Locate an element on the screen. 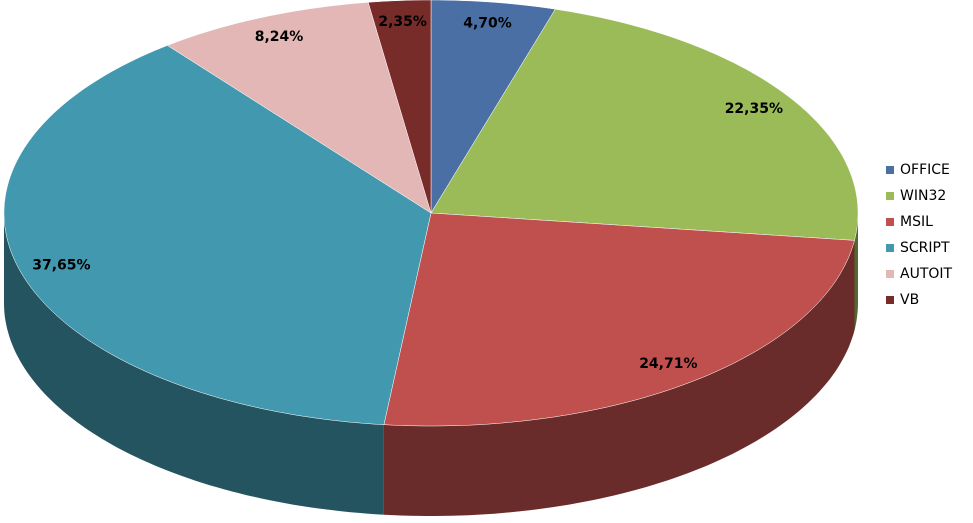 The image size is (973, 523). data-label: 8,24% is located at coordinates (279, 37).